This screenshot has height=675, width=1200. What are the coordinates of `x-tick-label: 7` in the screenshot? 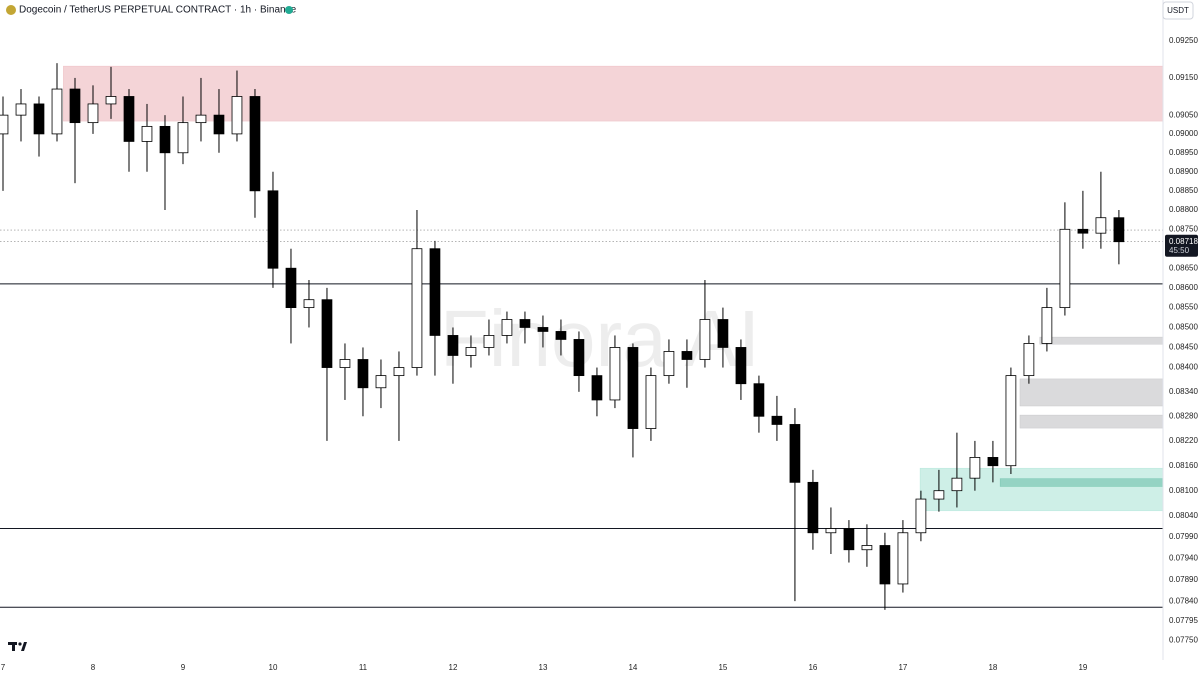 It's located at (3, 667).